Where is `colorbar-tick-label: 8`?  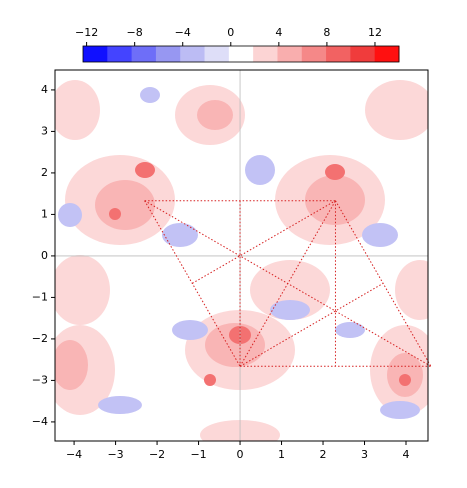 colorbar-tick-label: 8 is located at coordinates (326, 32).